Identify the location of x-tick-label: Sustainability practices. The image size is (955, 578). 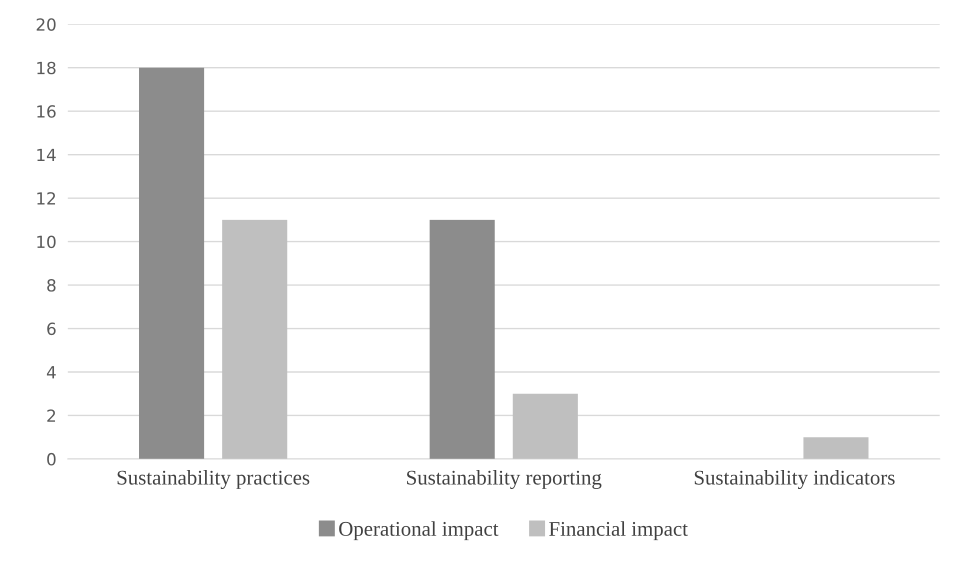
(214, 479).